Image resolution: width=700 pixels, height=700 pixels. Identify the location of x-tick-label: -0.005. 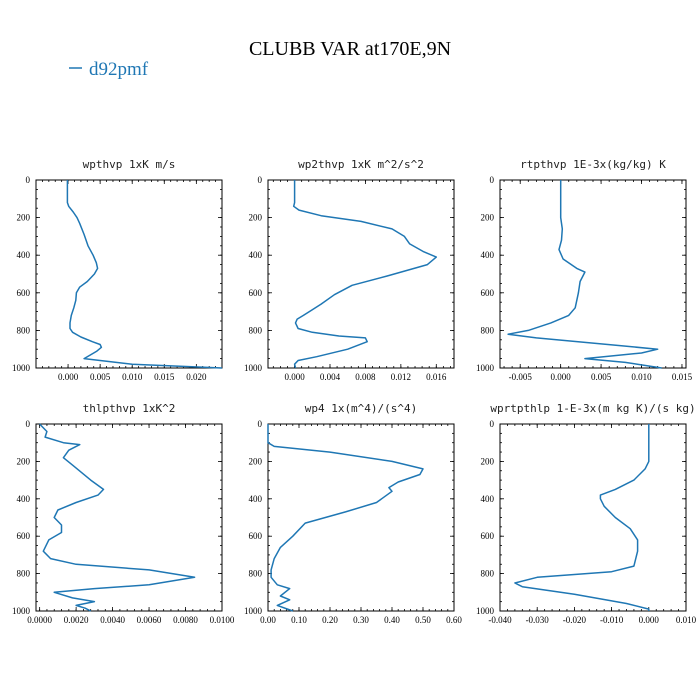
(521, 377).